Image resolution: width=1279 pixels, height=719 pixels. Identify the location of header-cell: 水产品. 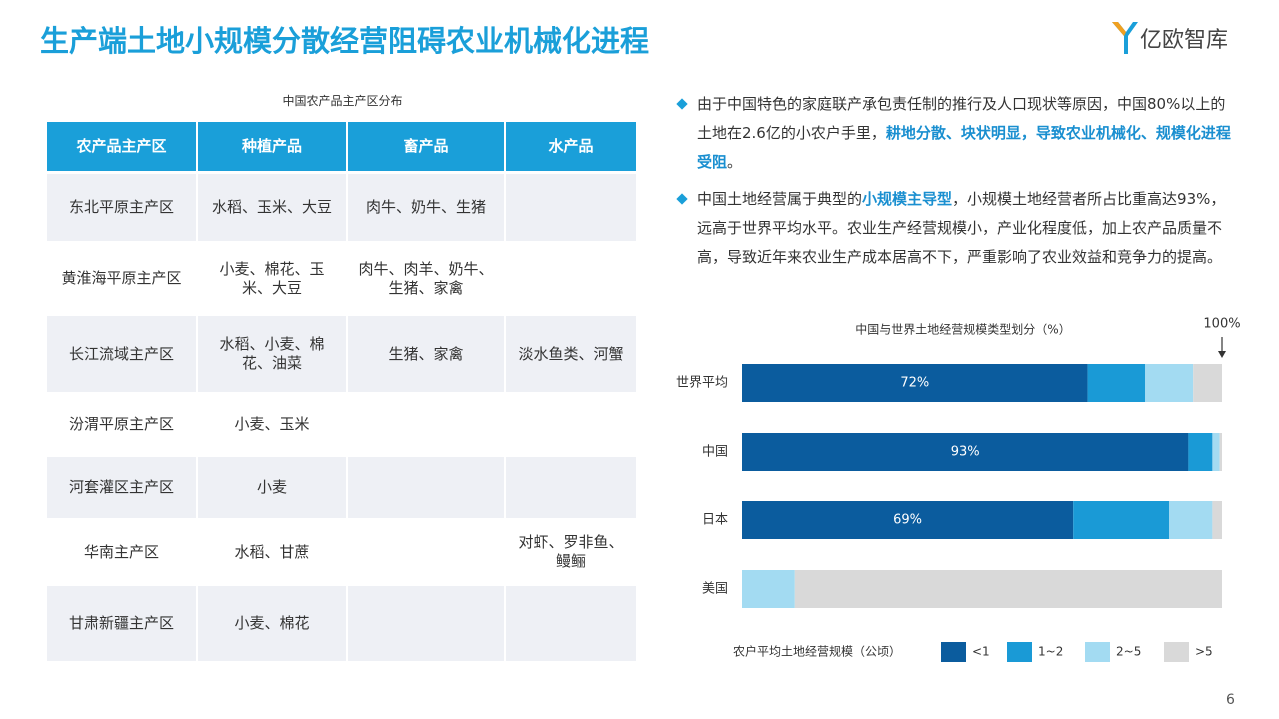
(572, 146).